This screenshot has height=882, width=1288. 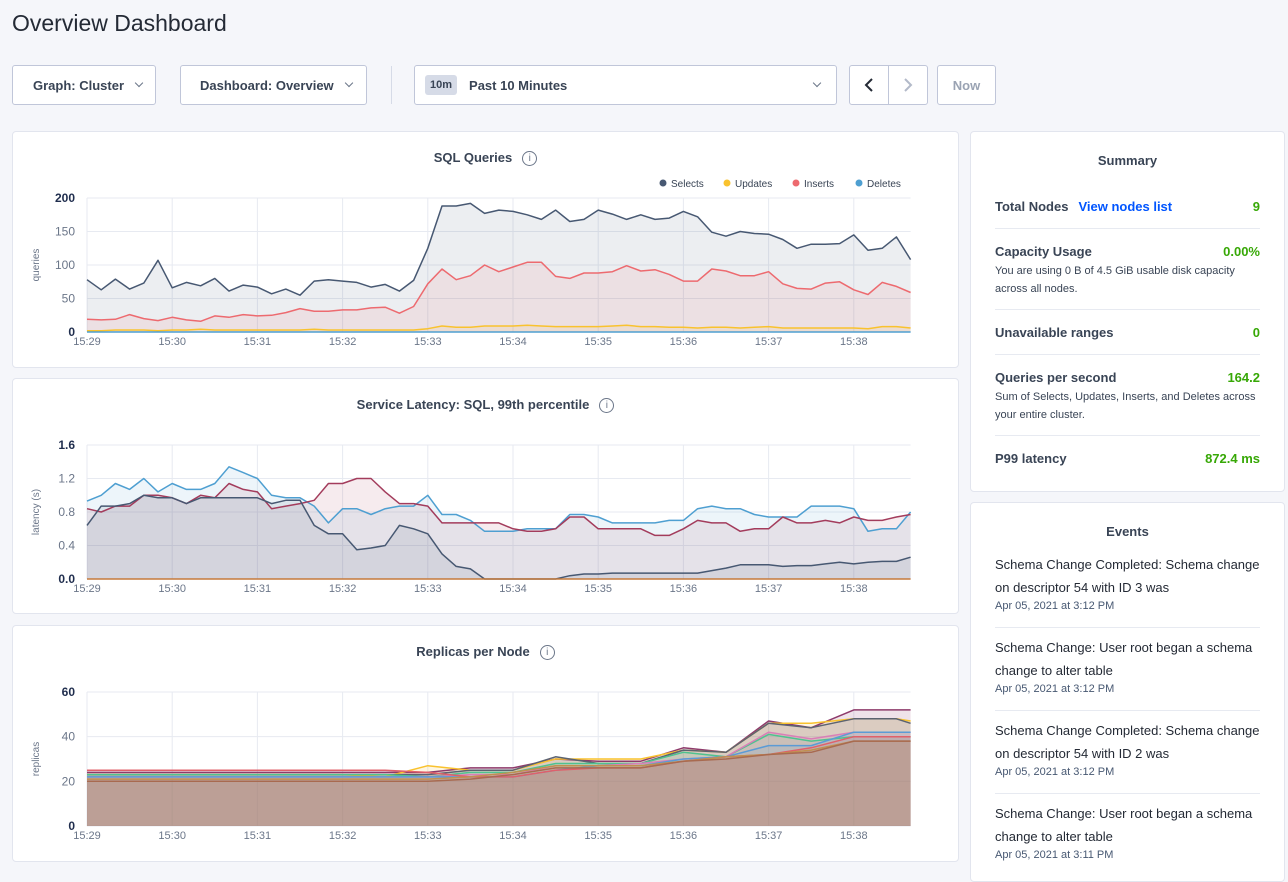 I want to click on y-tick-label: 100, so click(x=65, y=265).